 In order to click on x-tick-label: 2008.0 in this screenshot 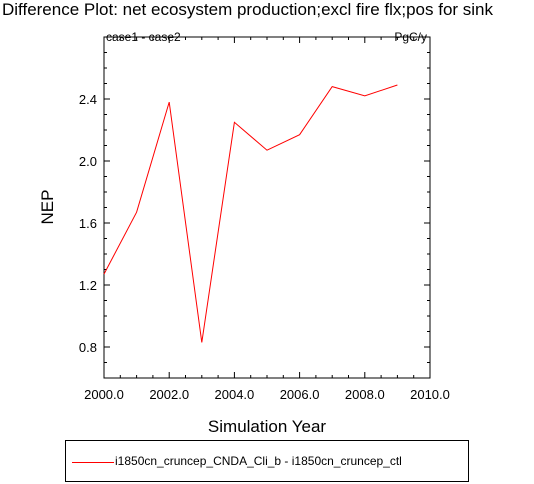, I will do `click(365, 394)`.